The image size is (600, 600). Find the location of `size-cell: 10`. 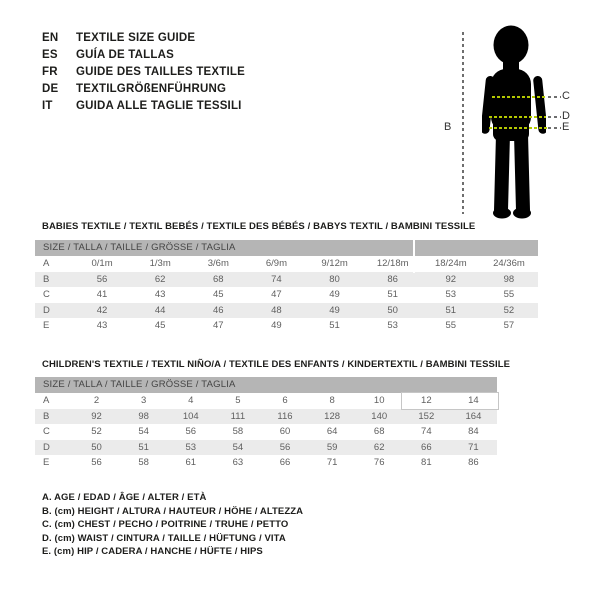

size-cell: 10 is located at coordinates (379, 401).